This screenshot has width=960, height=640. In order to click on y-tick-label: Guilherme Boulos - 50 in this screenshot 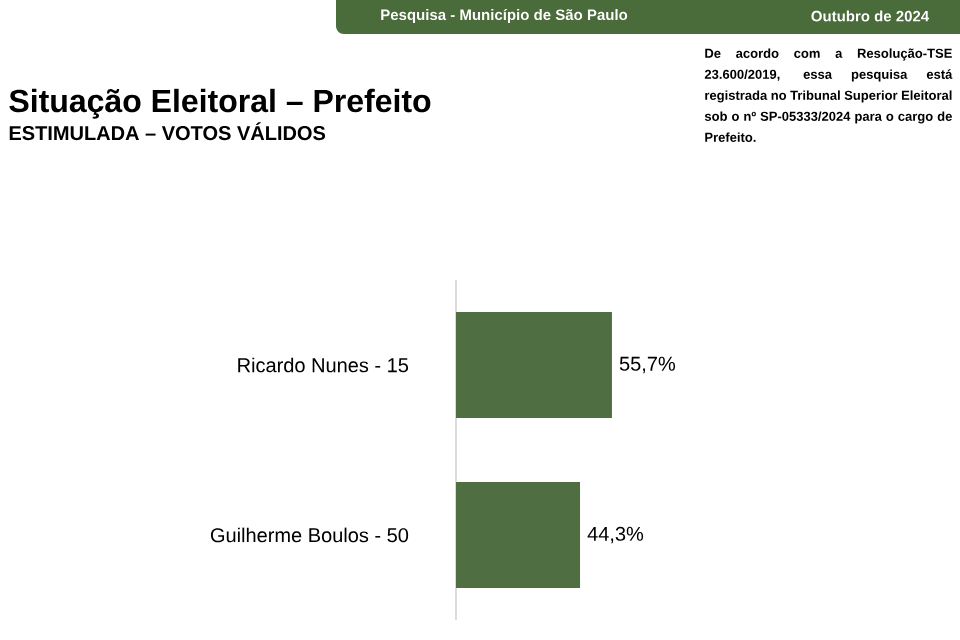, I will do `click(309, 535)`.